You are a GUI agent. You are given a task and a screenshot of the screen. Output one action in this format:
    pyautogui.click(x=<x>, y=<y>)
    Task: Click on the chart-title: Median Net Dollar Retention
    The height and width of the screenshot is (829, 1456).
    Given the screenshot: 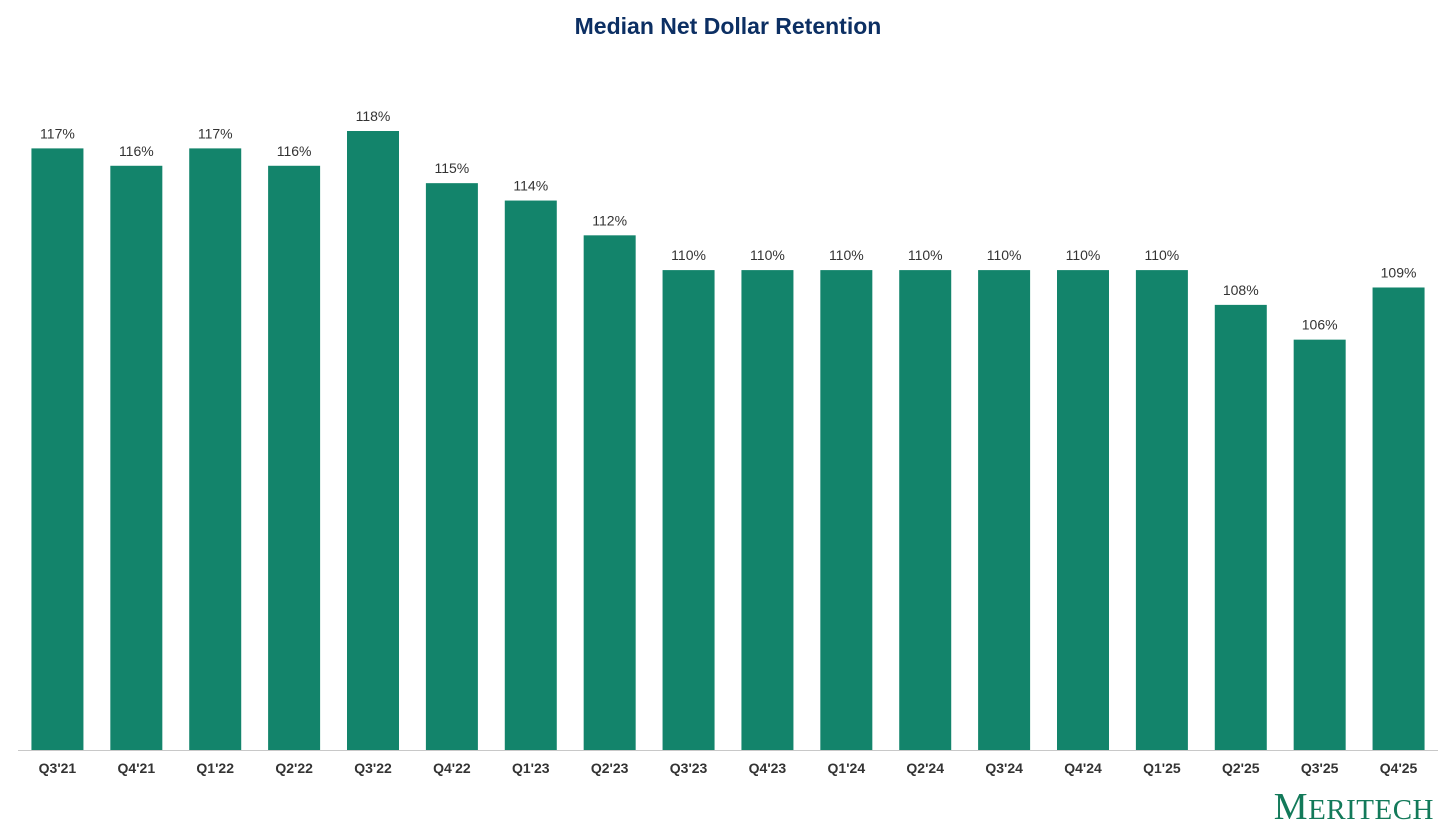 What is the action you would take?
    pyautogui.click(x=728, y=26)
    